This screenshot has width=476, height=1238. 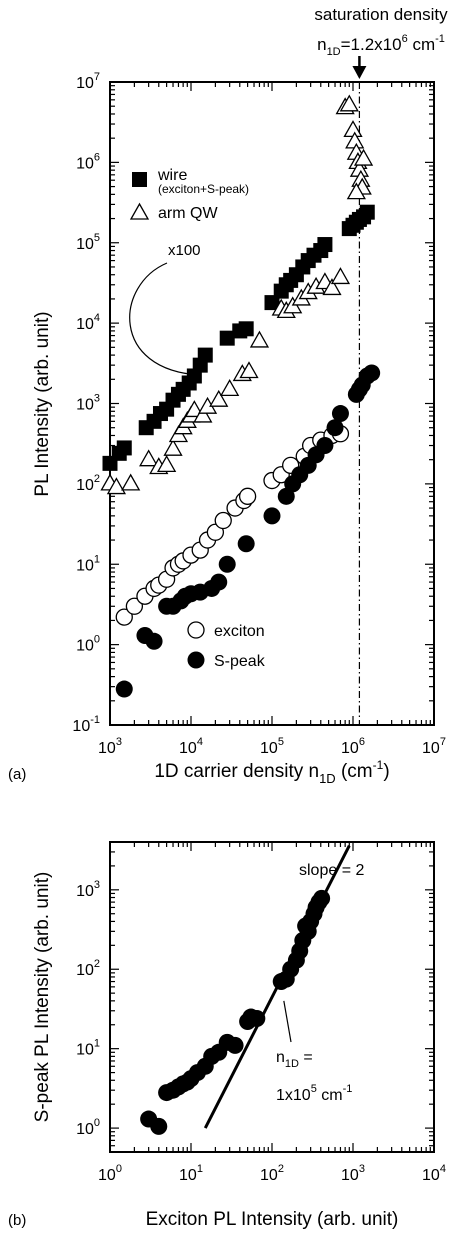 What do you see at coordinates (314, 1093) in the screenshot?
I see `density-note-line2: 1x105 cm-1` at bounding box center [314, 1093].